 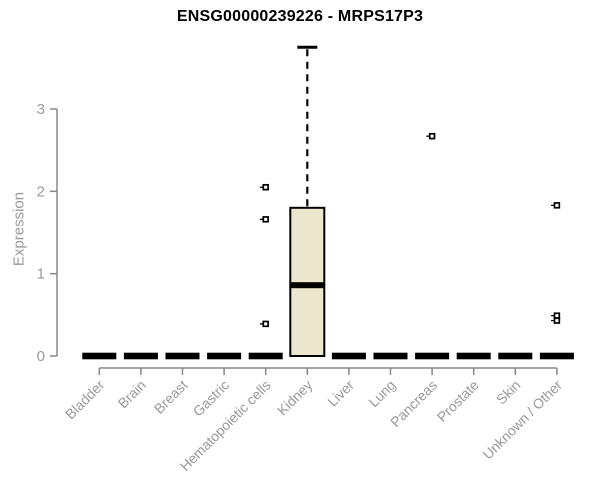 I want to click on y-axis-tick-label: 3, so click(x=41, y=109).